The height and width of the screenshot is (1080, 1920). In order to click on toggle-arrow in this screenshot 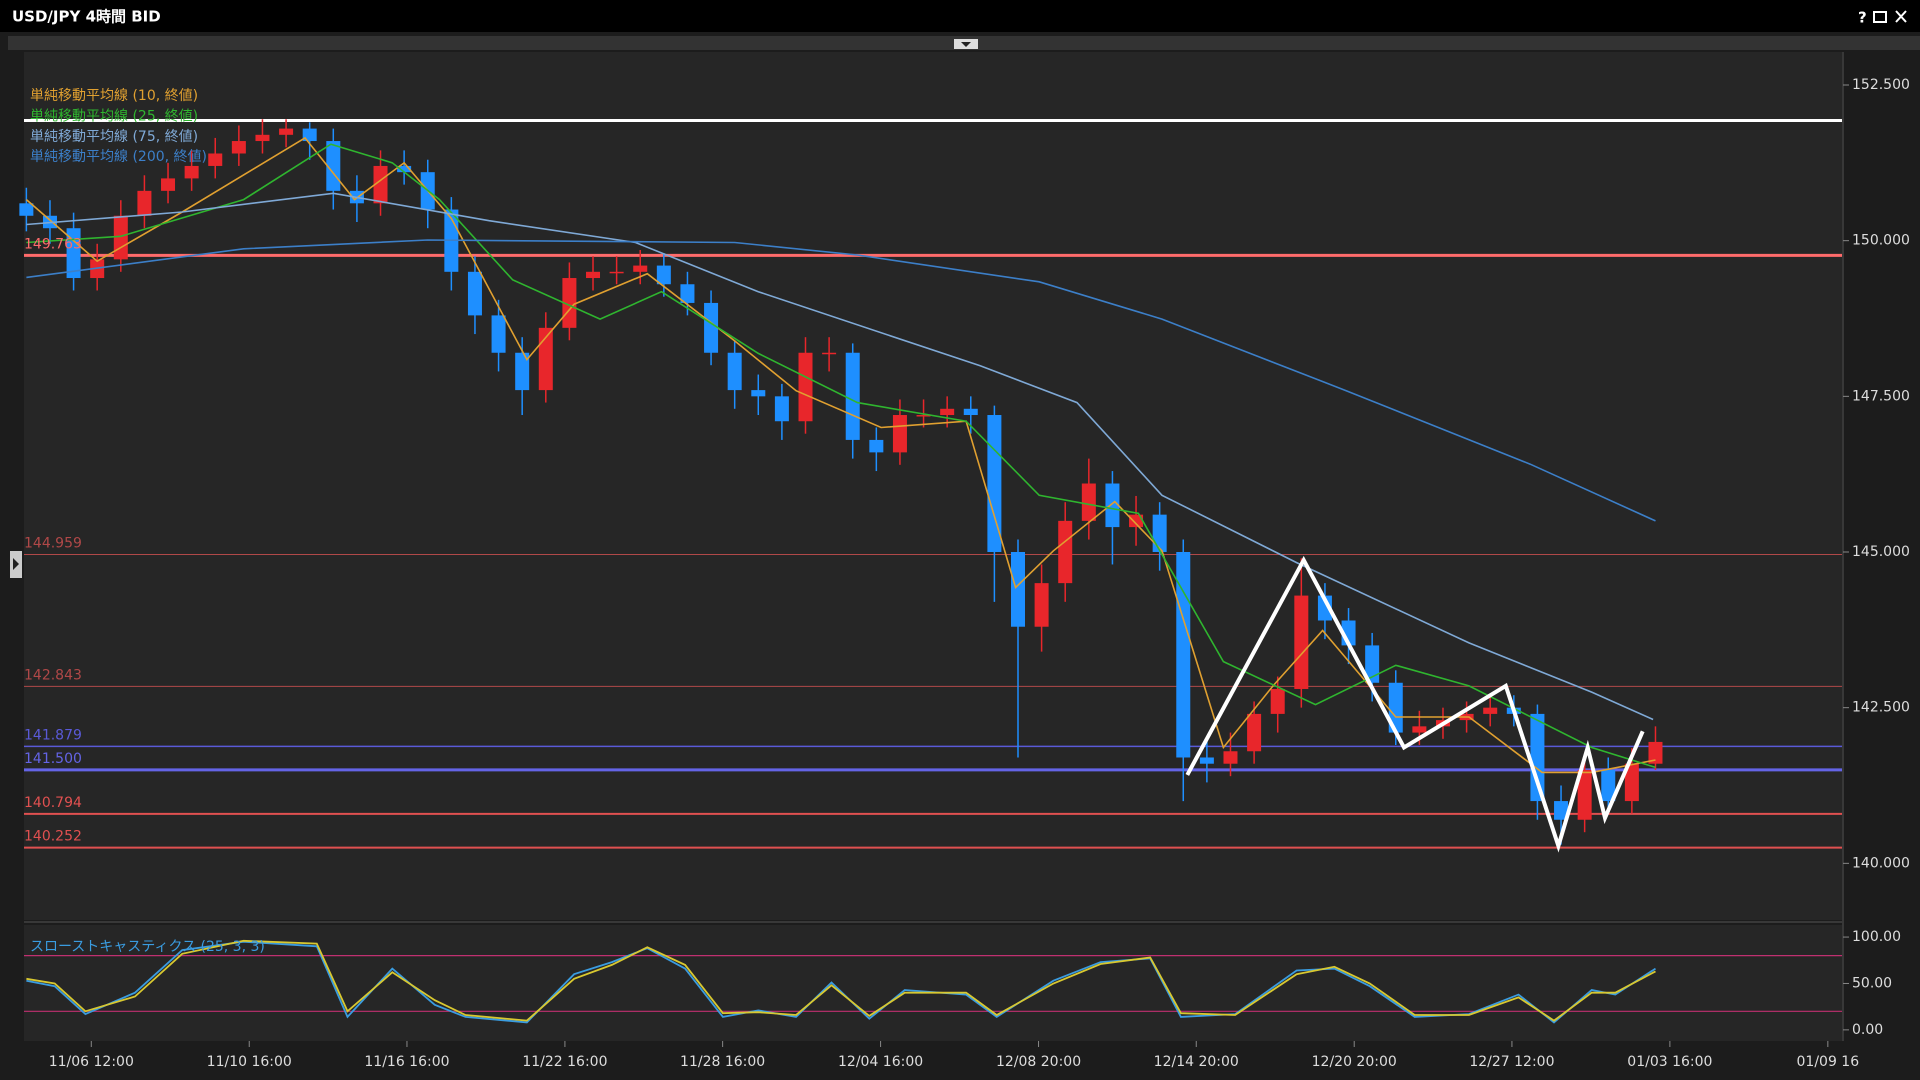, I will do `click(966, 44)`.